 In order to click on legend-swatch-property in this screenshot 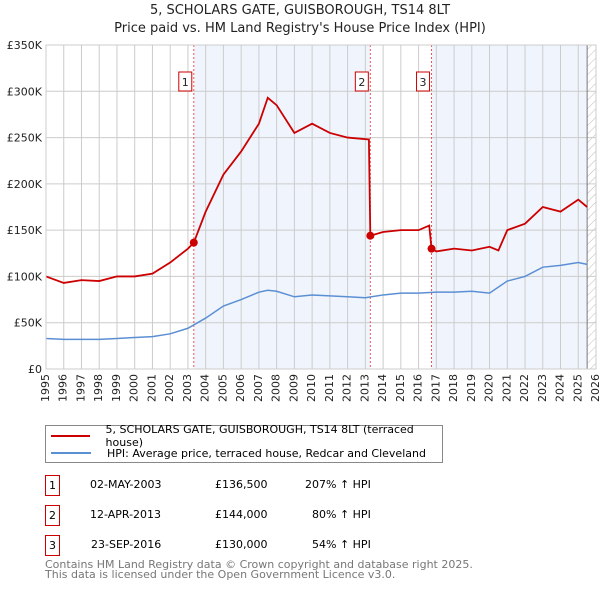, I will do `click(70, 436)`.